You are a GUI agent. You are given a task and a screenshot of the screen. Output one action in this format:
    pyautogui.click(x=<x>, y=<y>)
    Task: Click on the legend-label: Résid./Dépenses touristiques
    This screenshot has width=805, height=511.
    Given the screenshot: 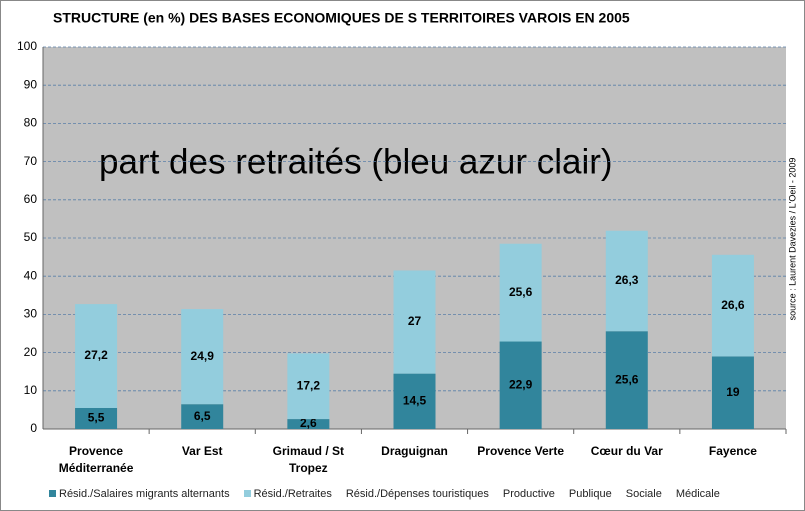 What is the action you would take?
    pyautogui.click(x=417, y=494)
    